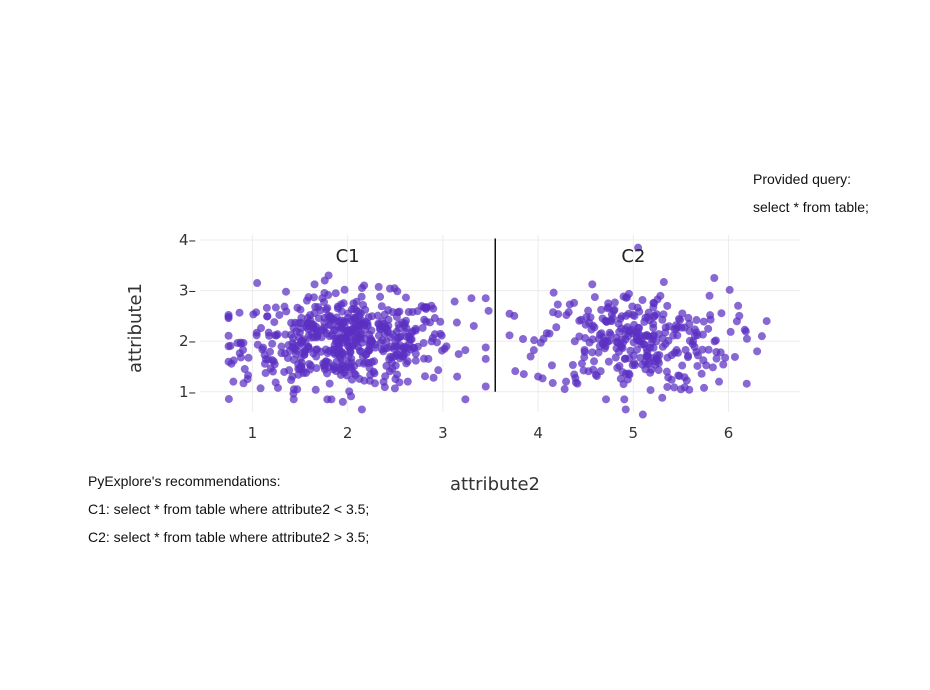 The width and height of the screenshot is (930, 690). Describe the element at coordinates (187, 341) in the screenshot. I see `y-tick-label: 2–` at that location.